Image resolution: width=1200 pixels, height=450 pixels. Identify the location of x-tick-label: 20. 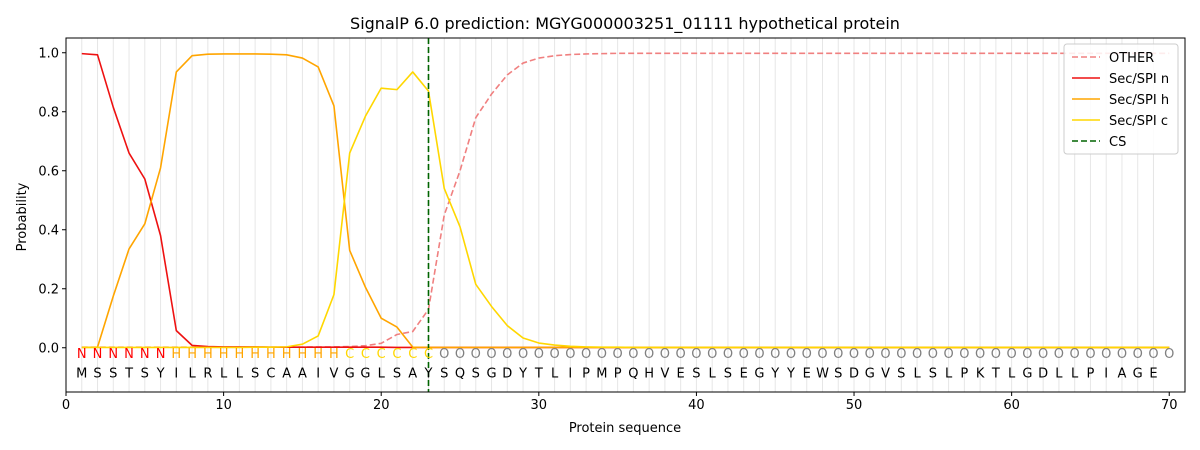
(381, 405).